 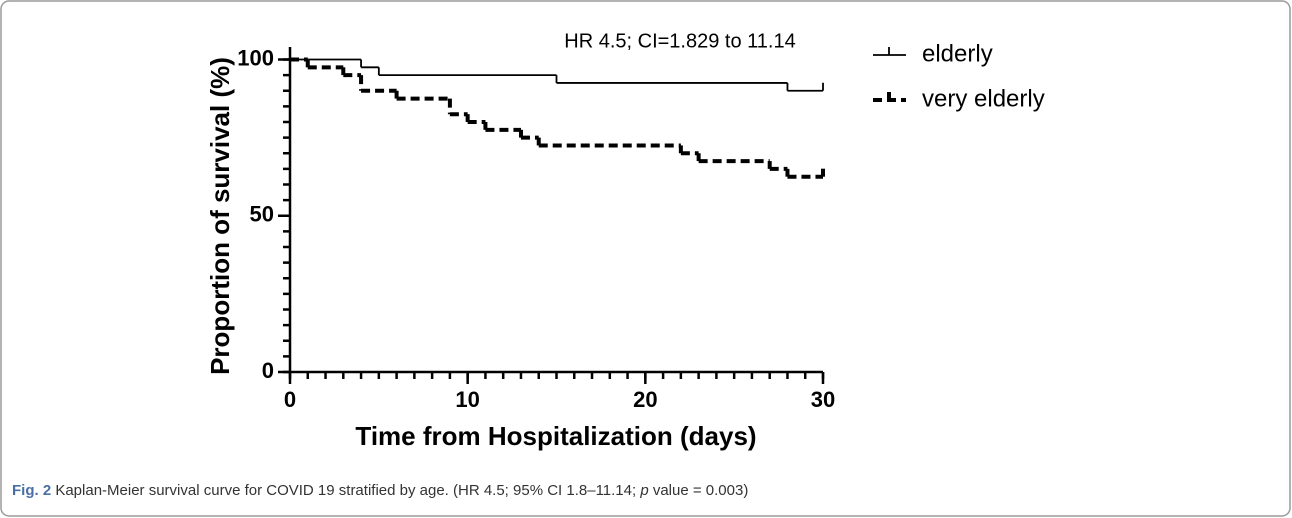 What do you see at coordinates (220, 216) in the screenshot?
I see `y-axis-title: Proportion of survival (%)` at bounding box center [220, 216].